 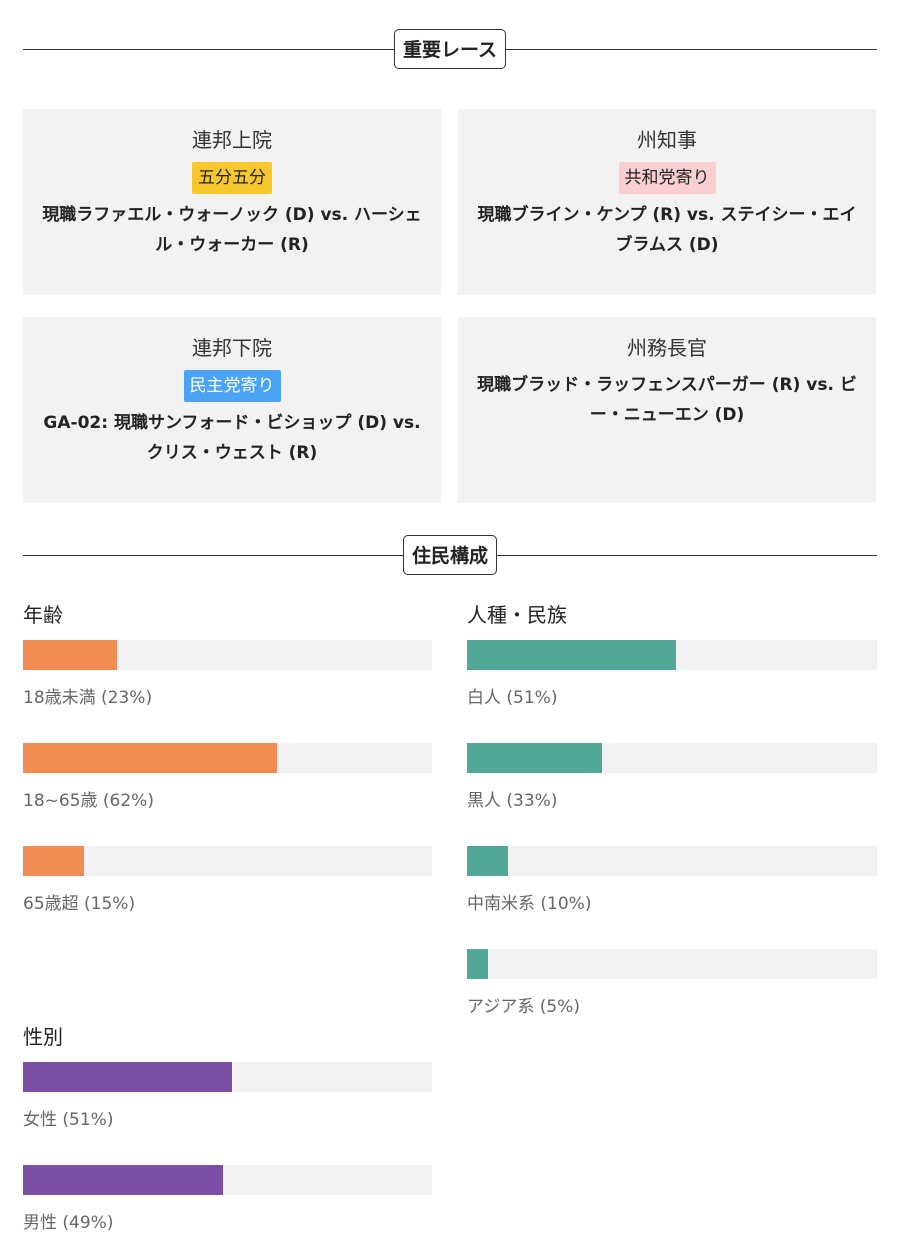 I want to click on office-title: 州務長官, so click(x=667, y=348).